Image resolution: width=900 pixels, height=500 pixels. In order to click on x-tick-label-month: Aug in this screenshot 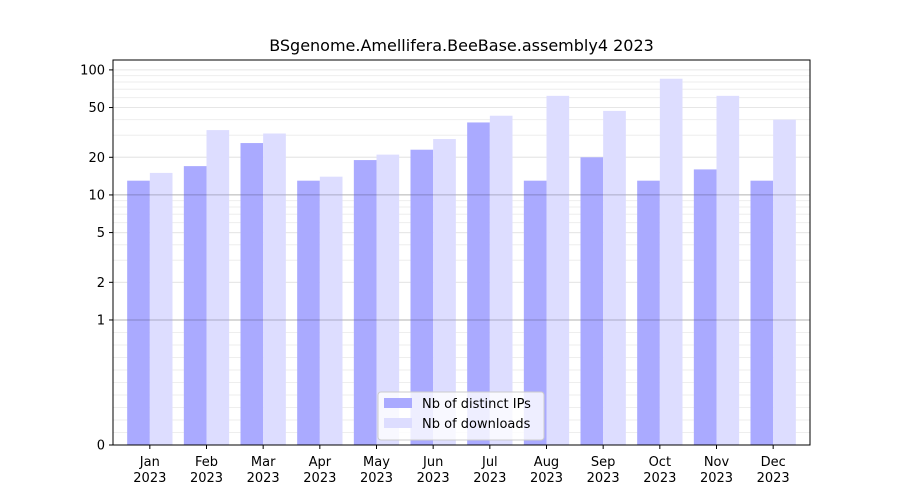, I will do `click(546, 462)`.